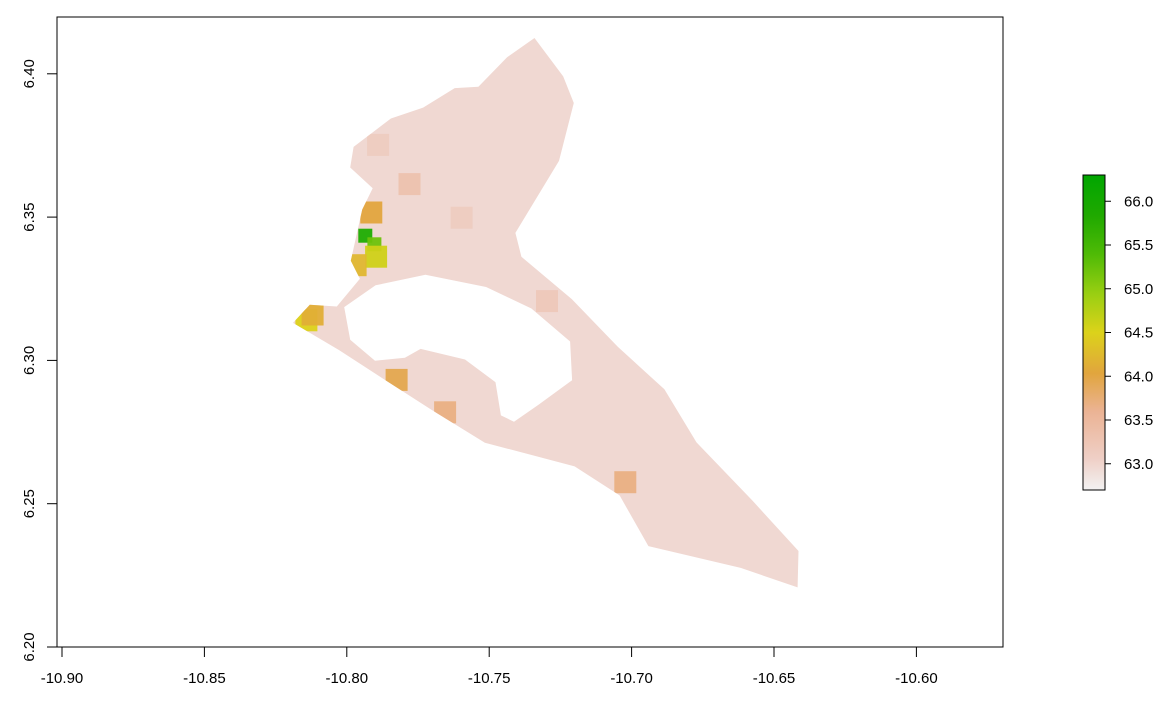  I want to click on legend-tick-label: 65.5, so click(1138, 245).